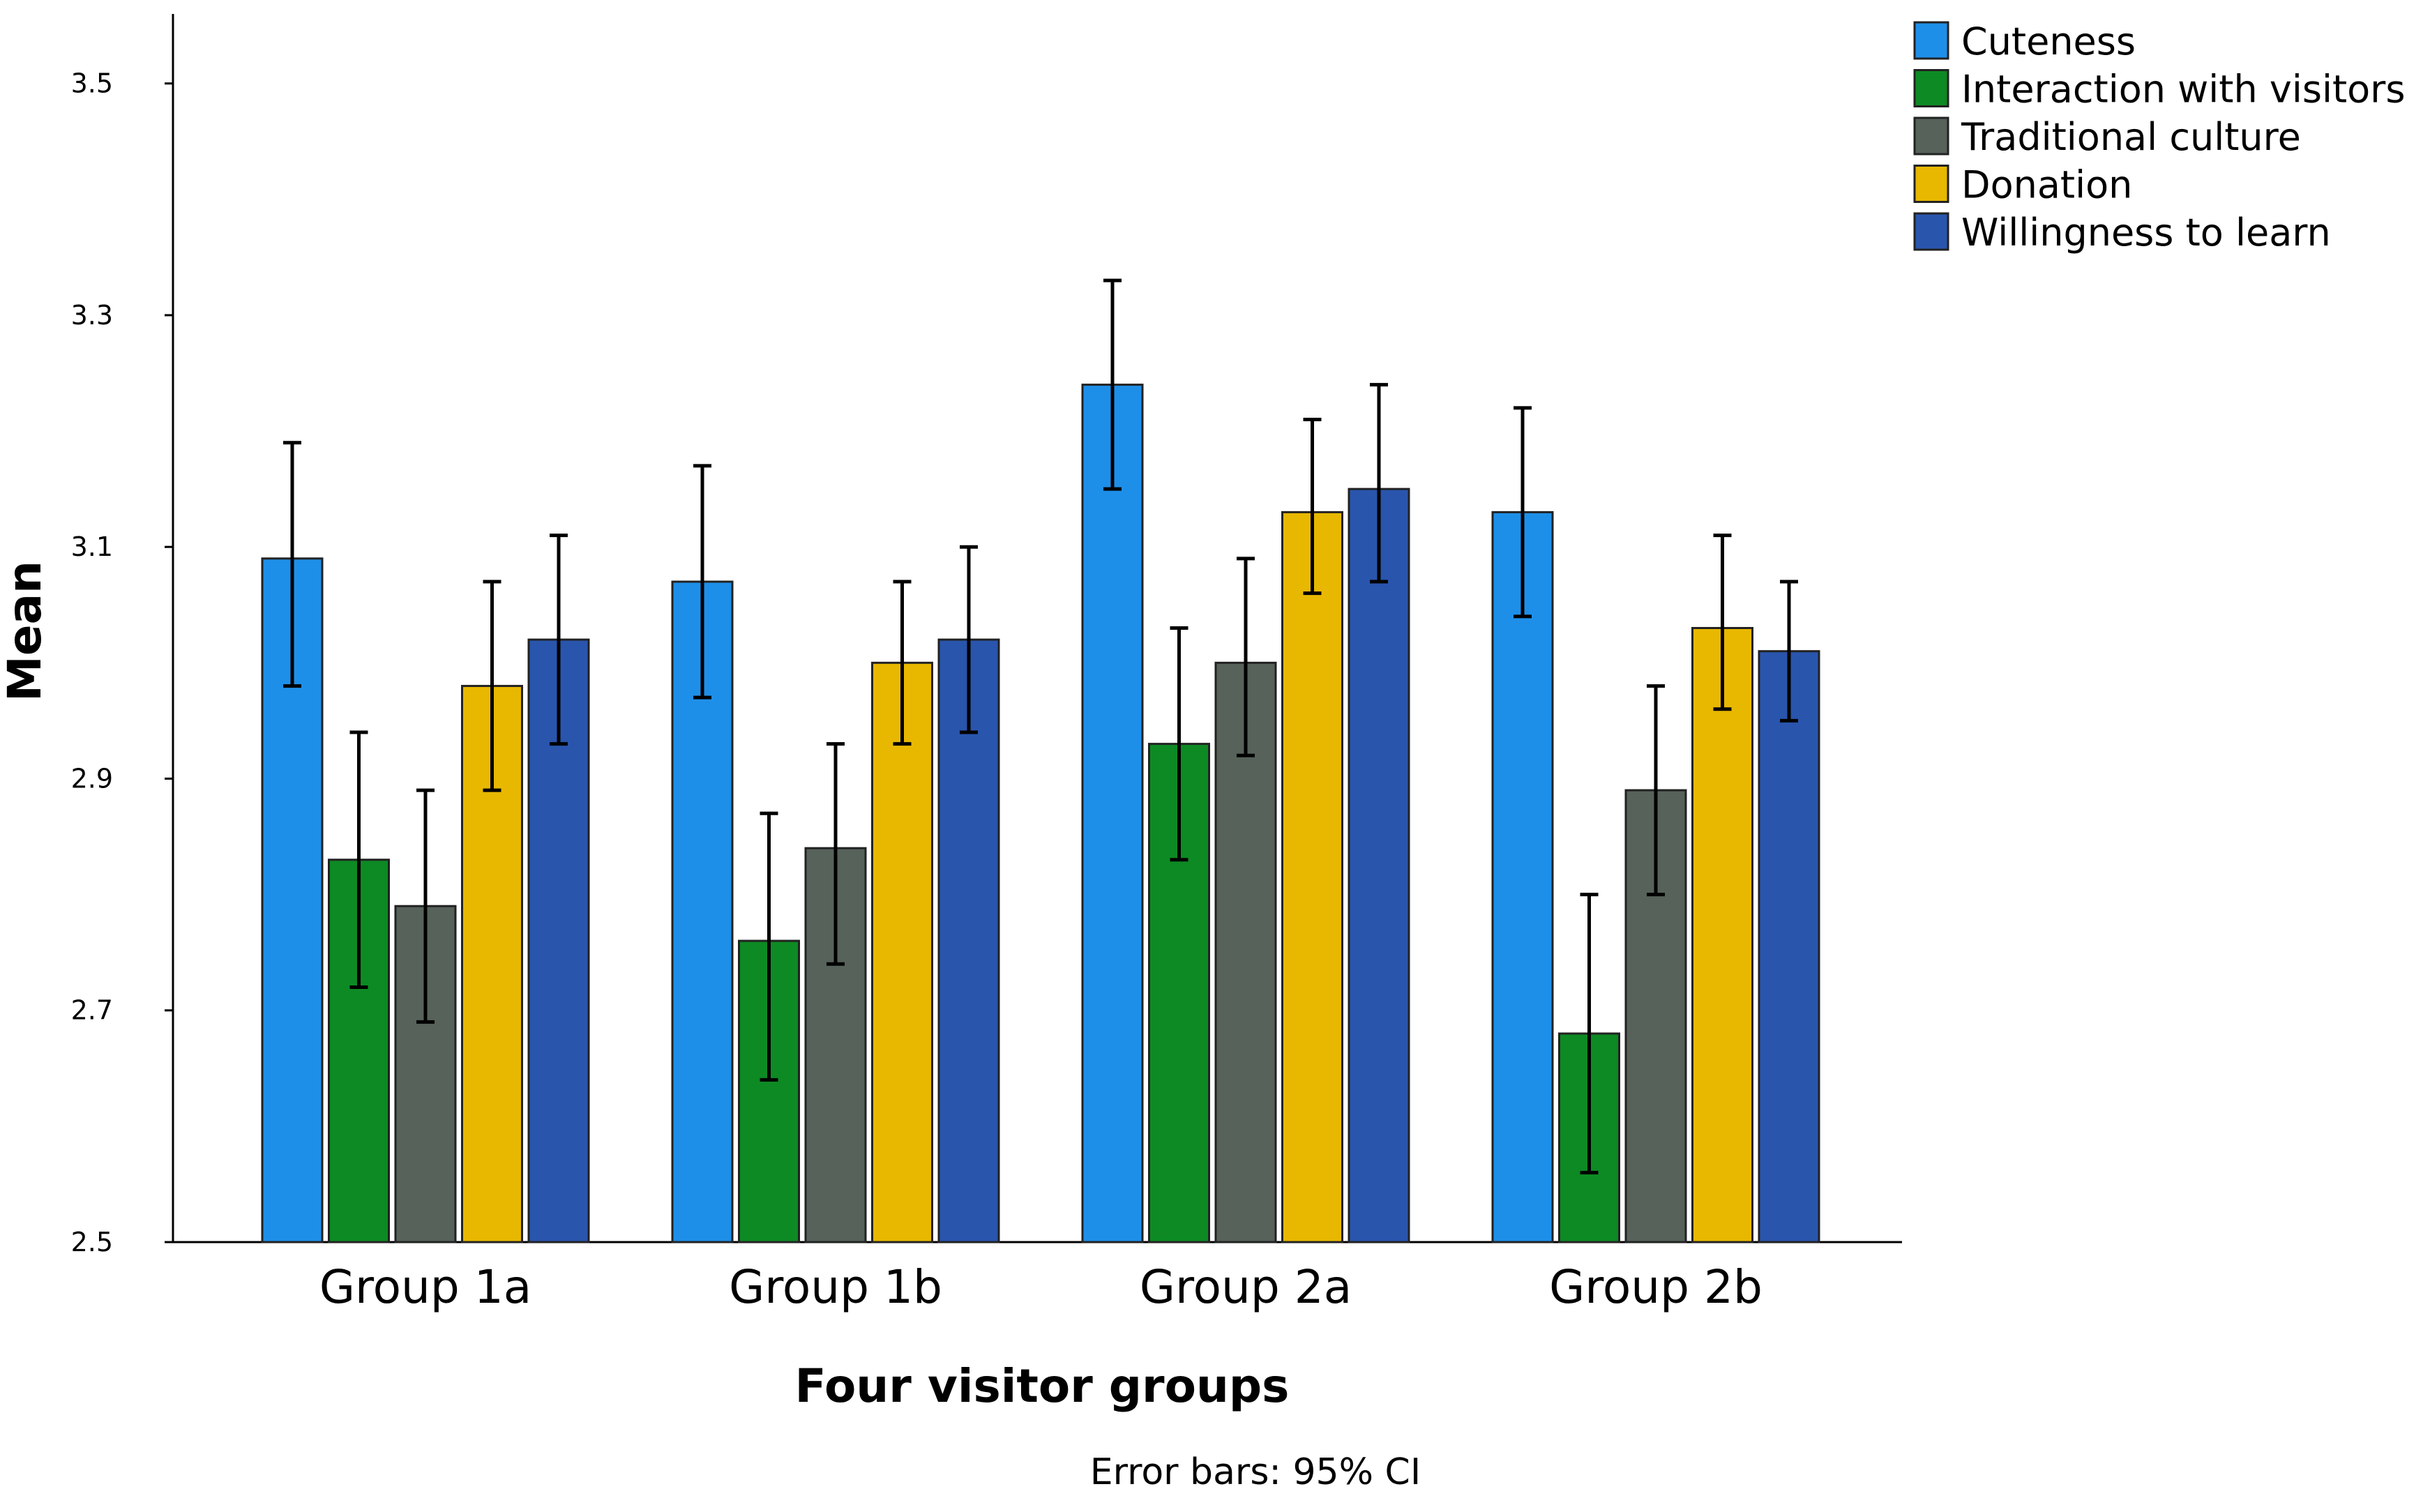 The height and width of the screenshot is (1512, 2430). I want to click on bar-group-1b-willingness-to-learn, so click(969, 940).